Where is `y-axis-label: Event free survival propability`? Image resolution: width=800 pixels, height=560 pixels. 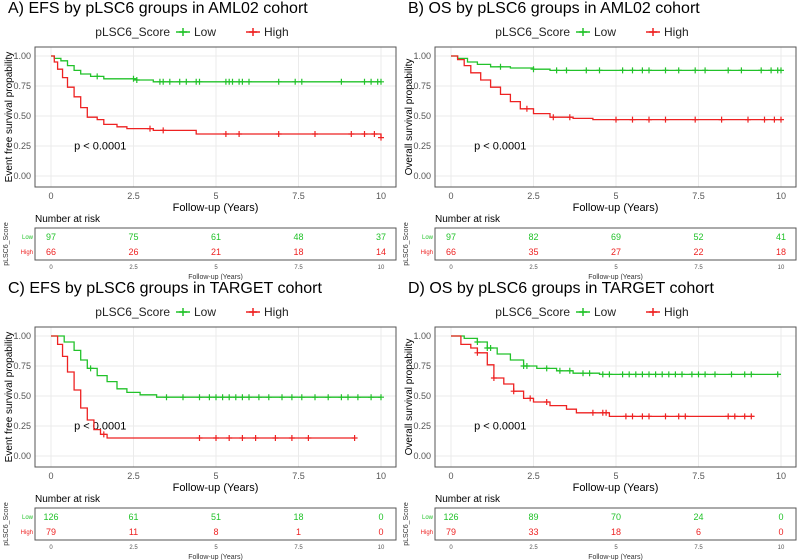 y-axis-label: Event free survival propability is located at coordinates (9, 117).